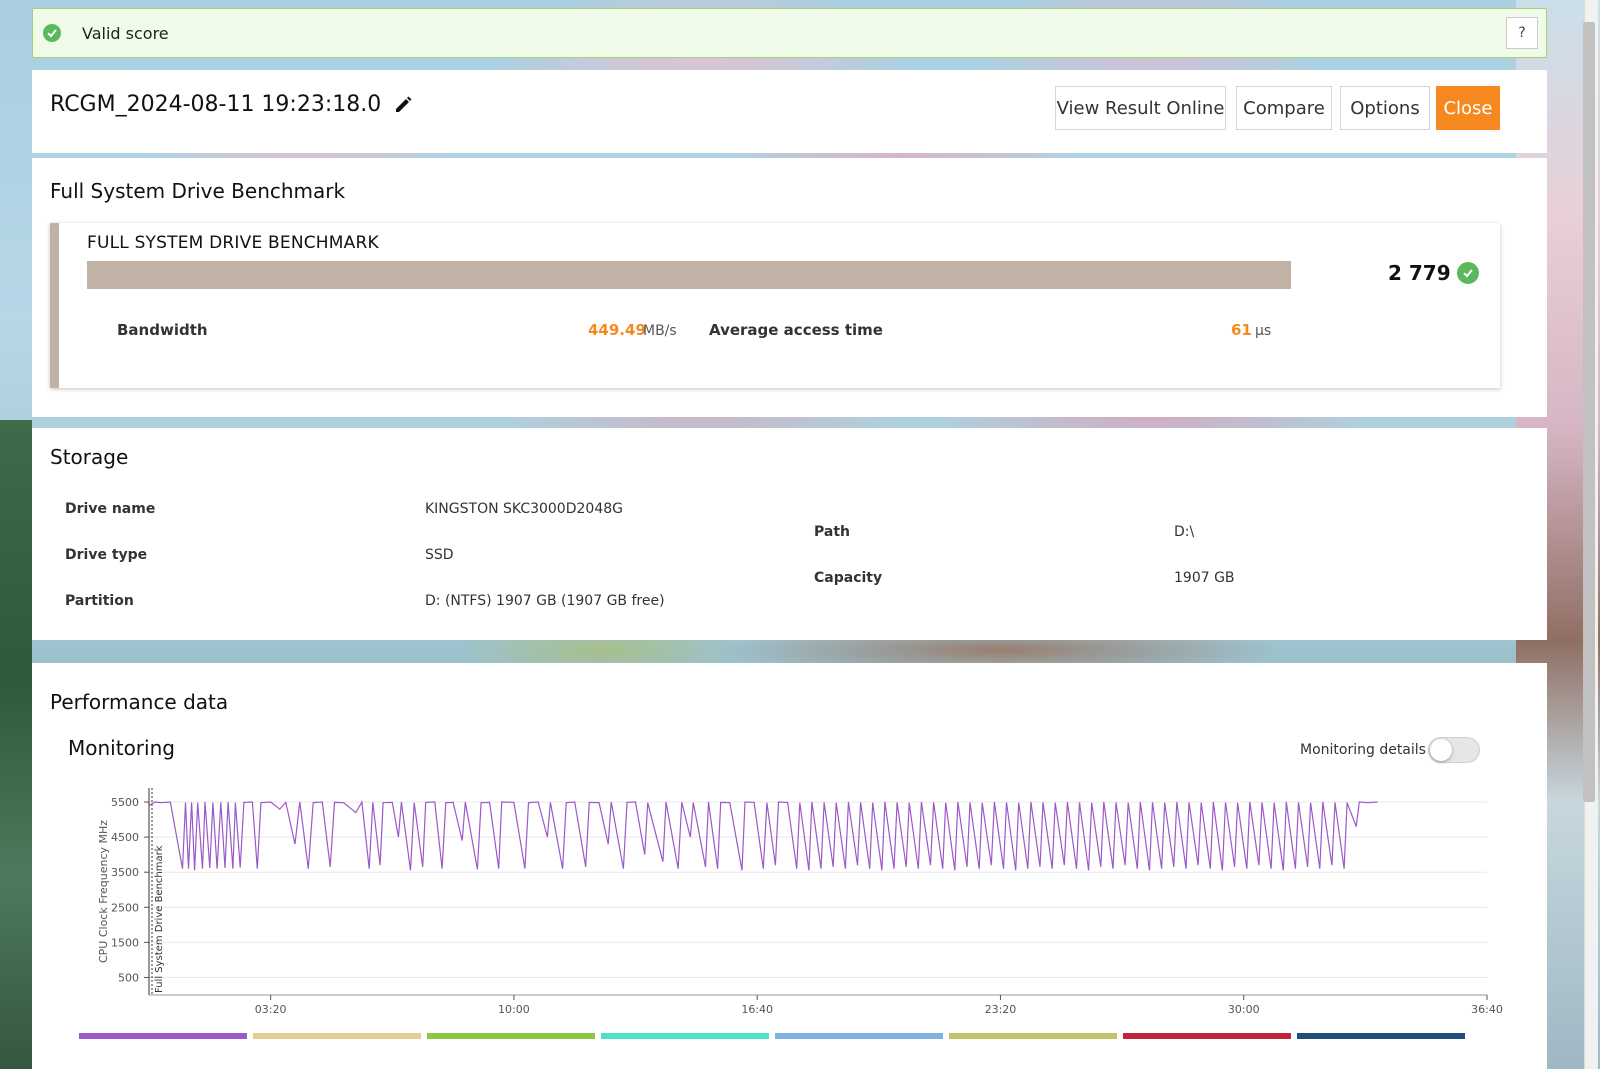 The height and width of the screenshot is (1069, 1600). I want to click on edit-pencil-icon, so click(403, 105).